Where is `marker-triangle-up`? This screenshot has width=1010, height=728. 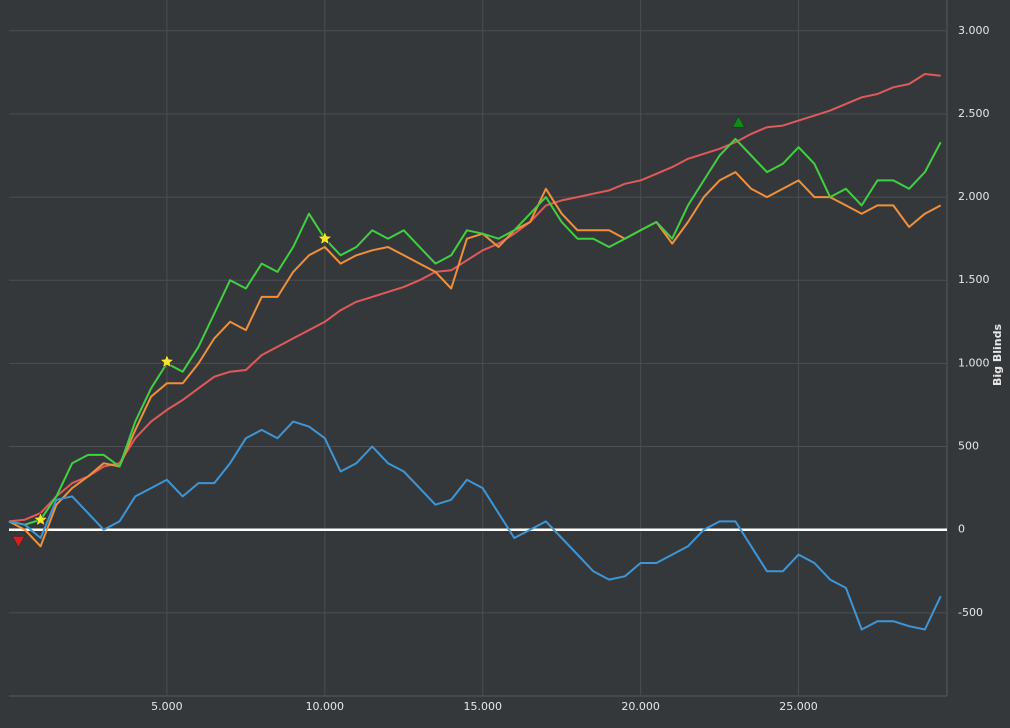 marker-triangle-up is located at coordinates (738, 121).